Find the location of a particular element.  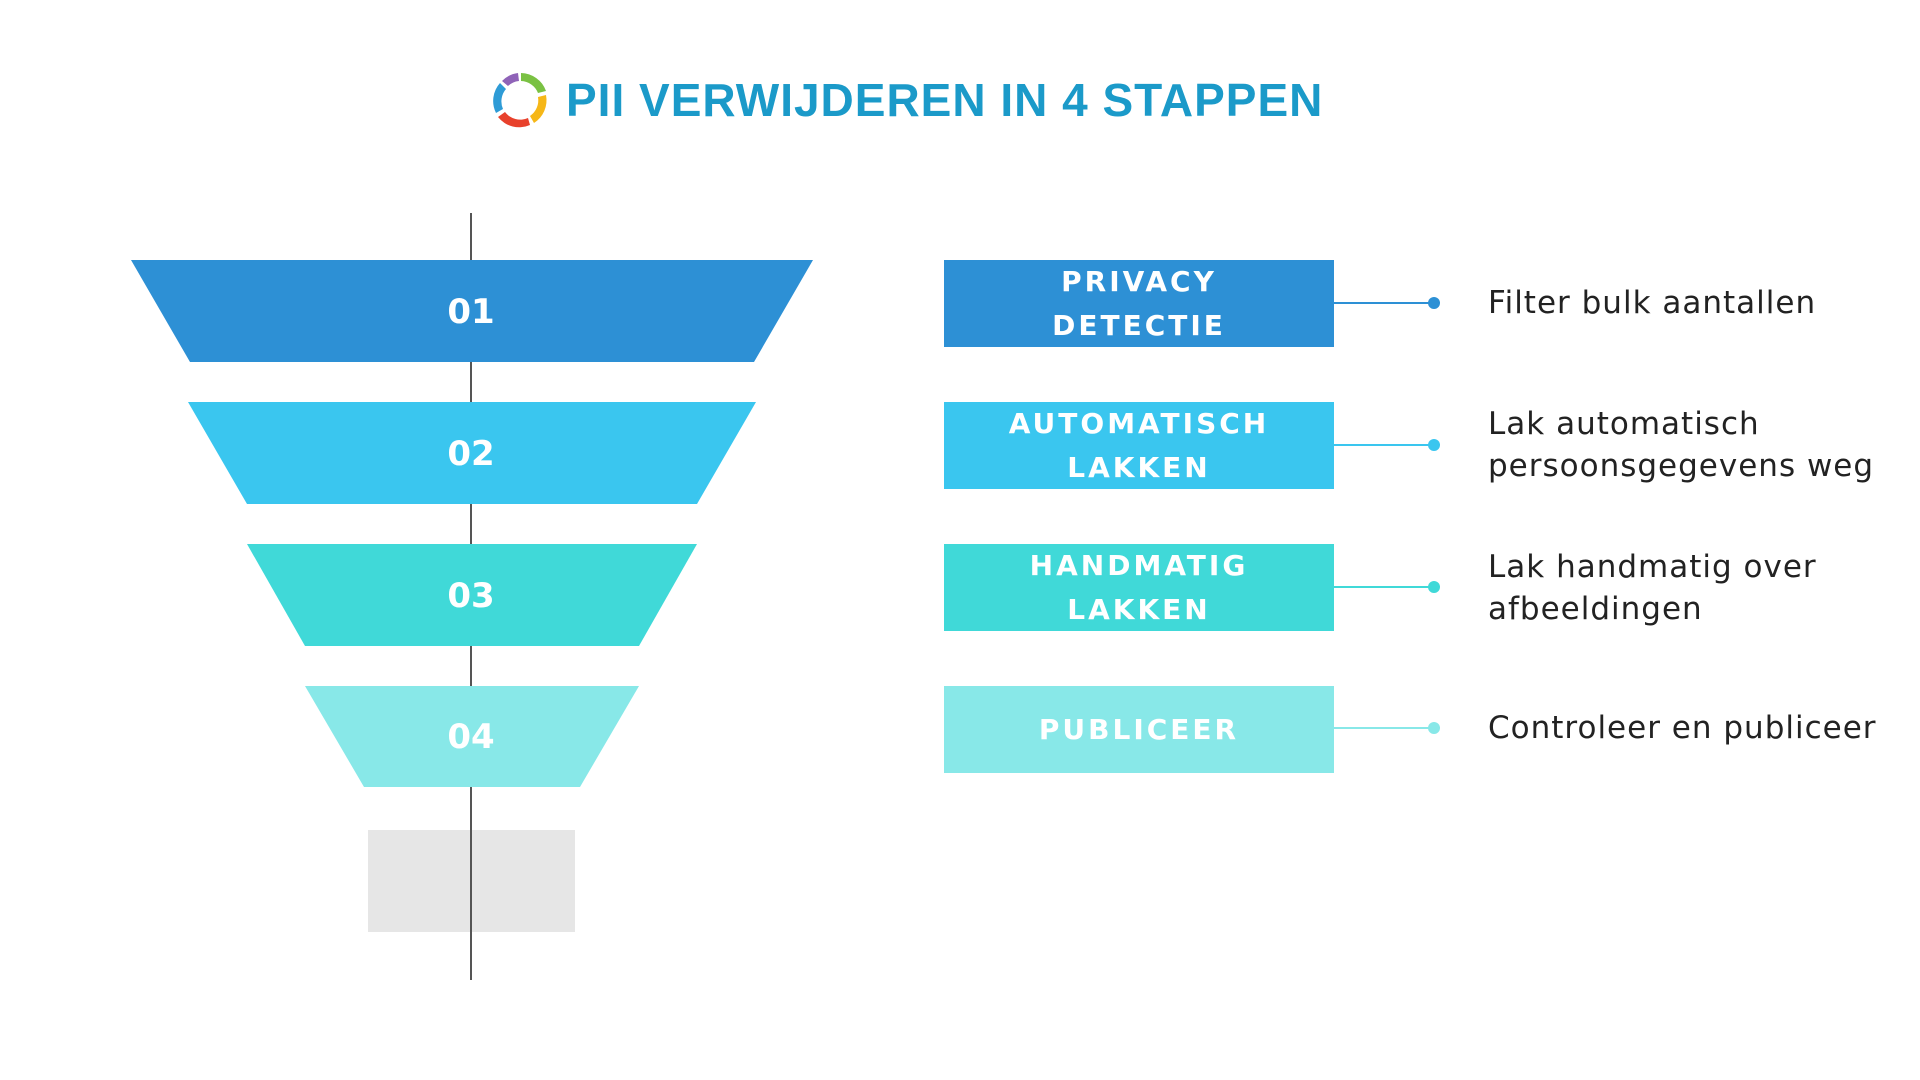

step-box-privacy-detectie: PRIVACY DETECTIE is located at coordinates (1139, 303).